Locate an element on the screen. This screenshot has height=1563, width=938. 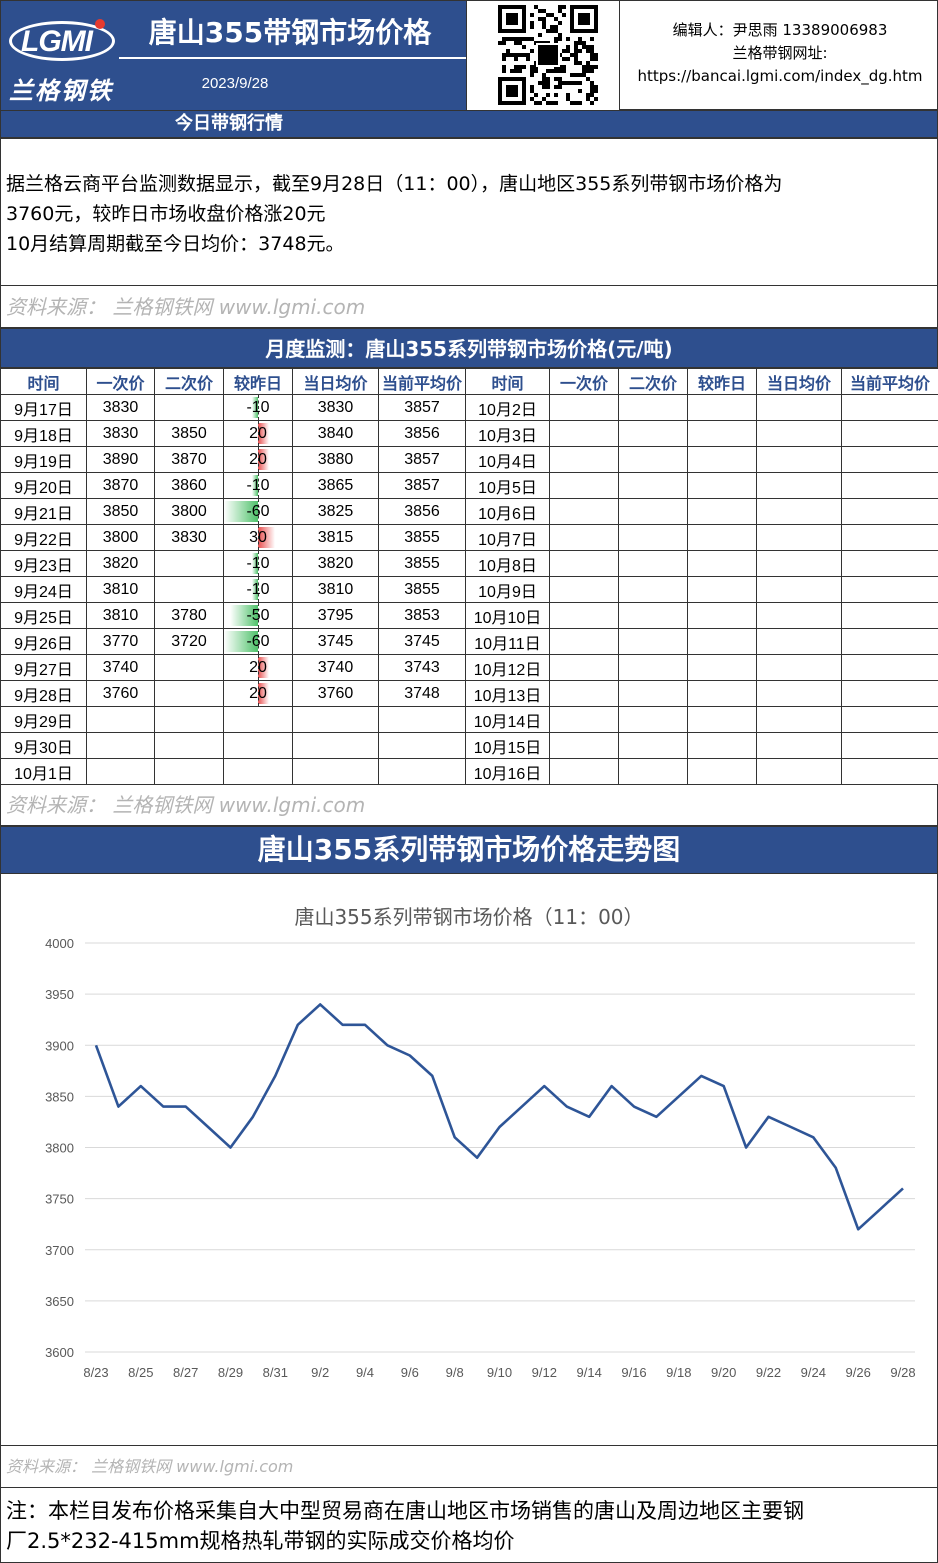
qr-cell is located at coordinates (543, 56).